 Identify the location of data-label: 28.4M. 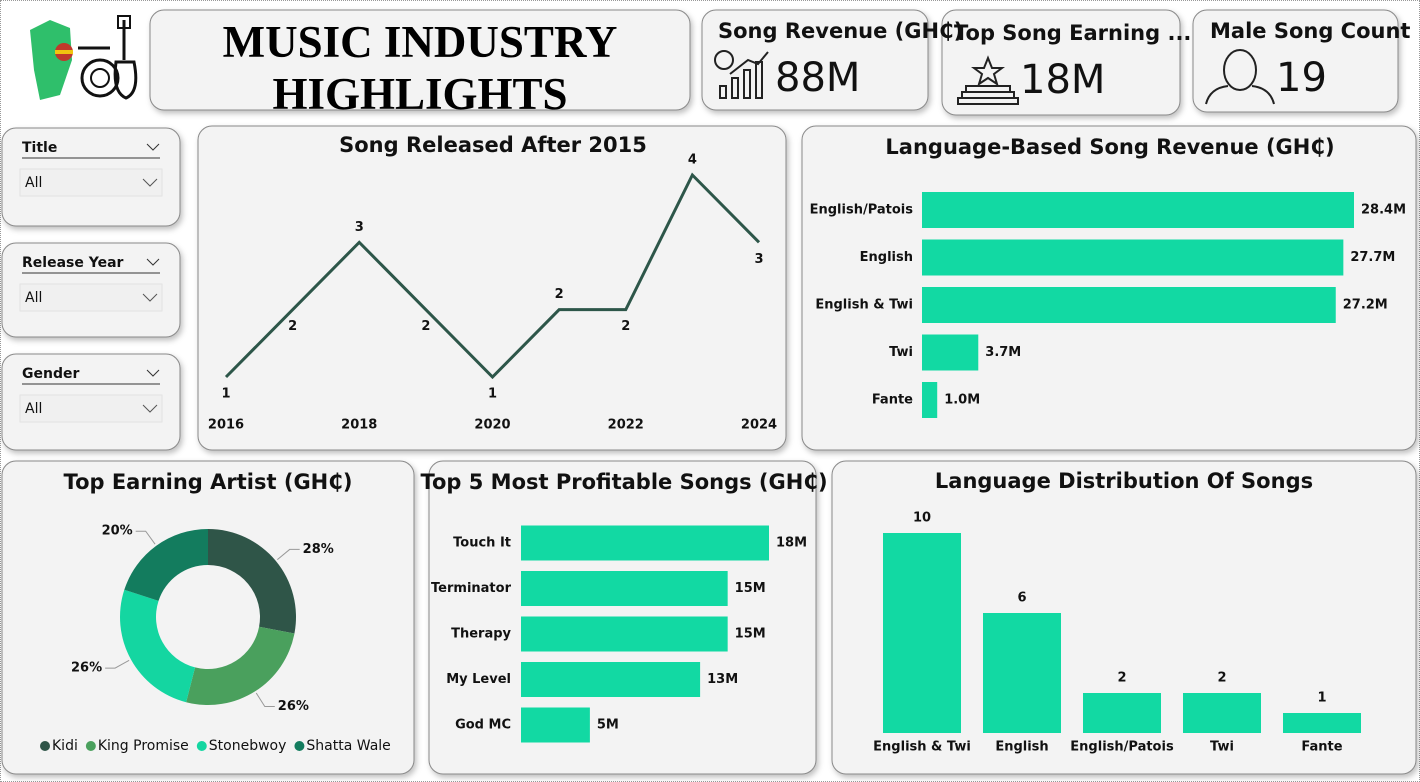
(1383, 210).